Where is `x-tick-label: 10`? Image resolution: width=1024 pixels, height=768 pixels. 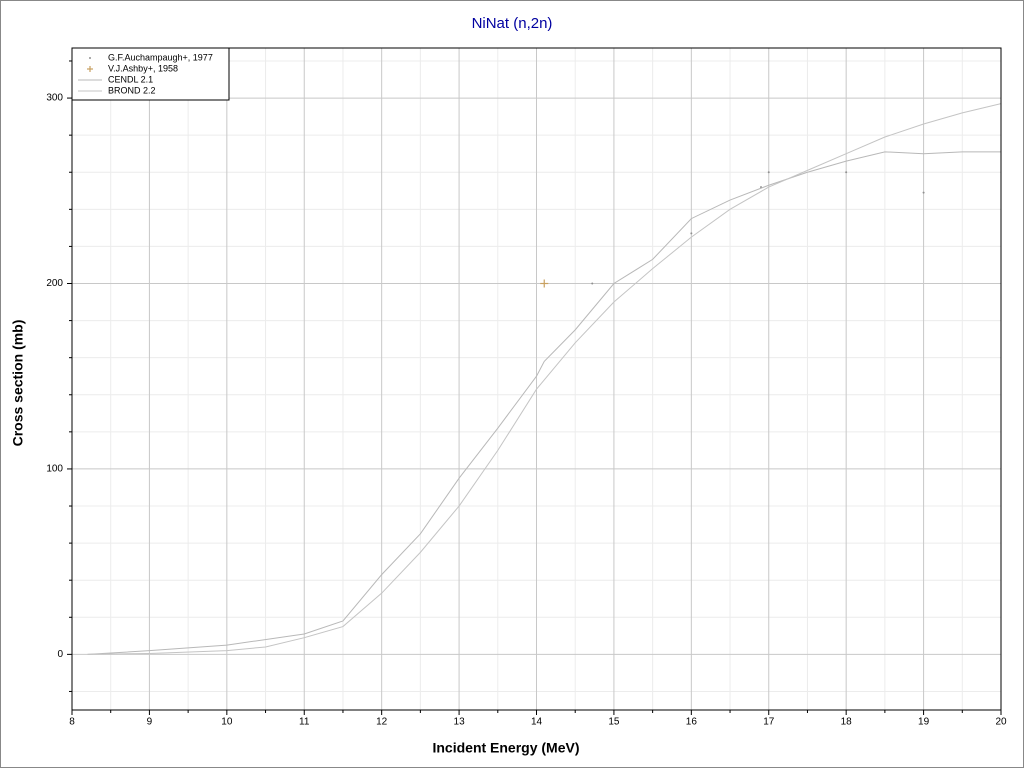
x-tick-label: 10 is located at coordinates (227, 722).